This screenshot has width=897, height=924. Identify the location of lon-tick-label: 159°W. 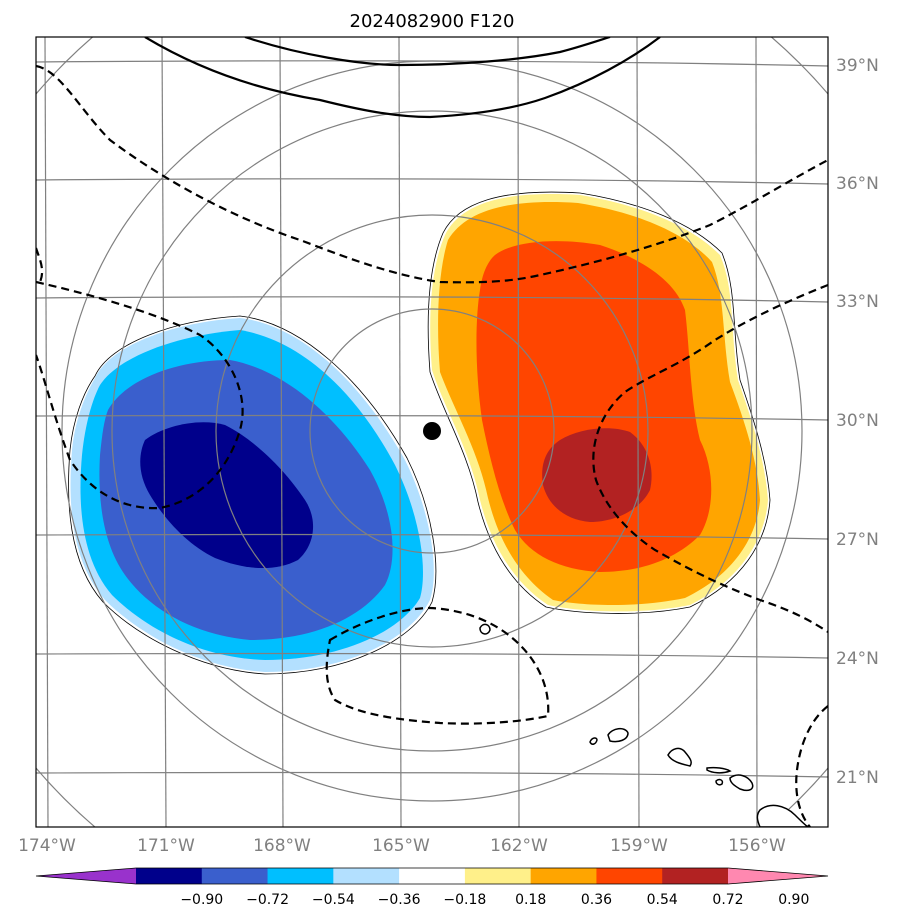
(639, 846).